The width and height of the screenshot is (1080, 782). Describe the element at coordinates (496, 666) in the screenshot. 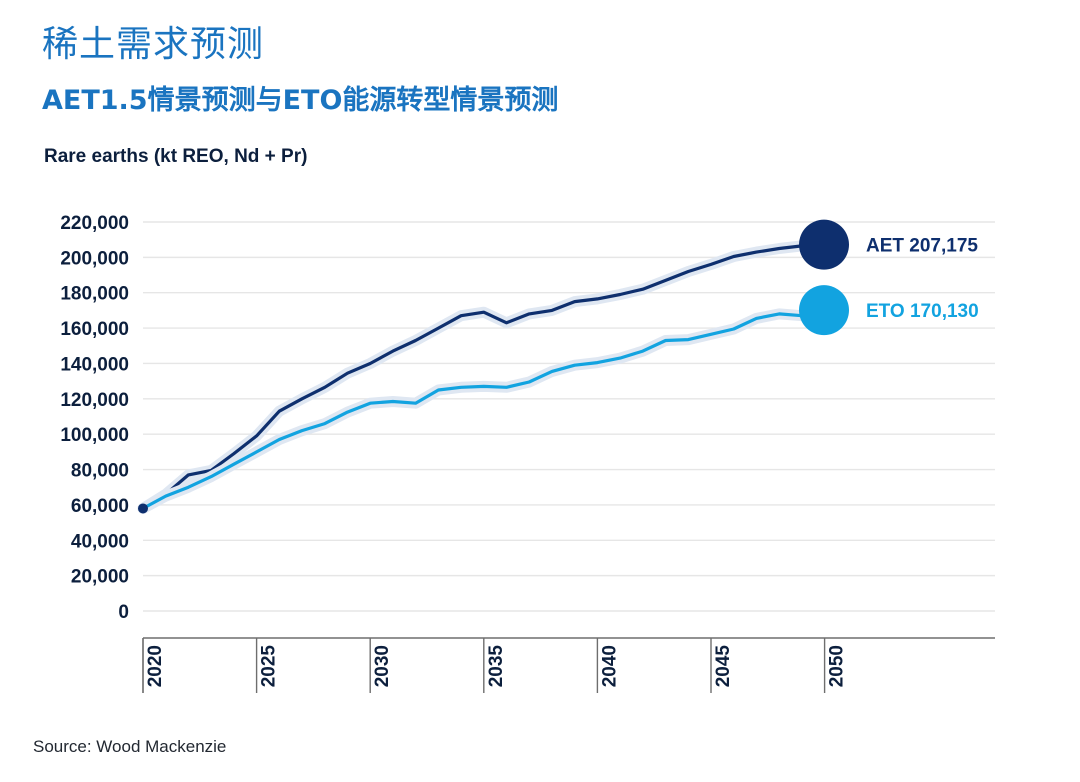

I see `x-tick-label: 2035` at that location.